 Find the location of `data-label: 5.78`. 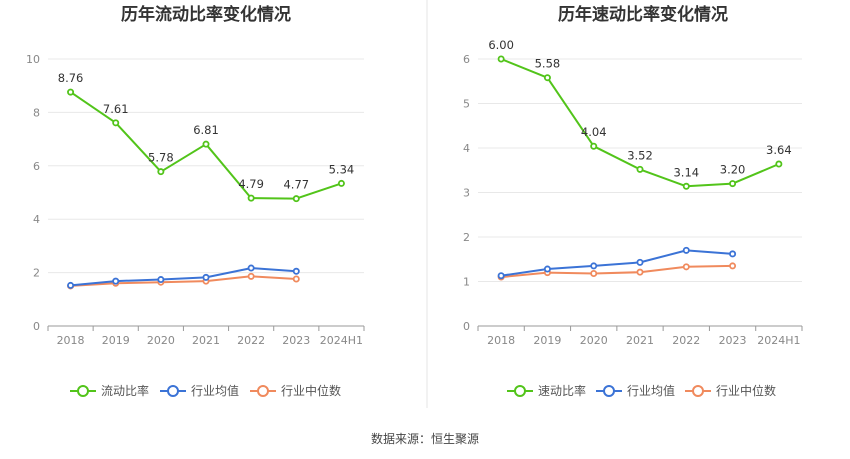

data-label: 5.78 is located at coordinates (161, 158).